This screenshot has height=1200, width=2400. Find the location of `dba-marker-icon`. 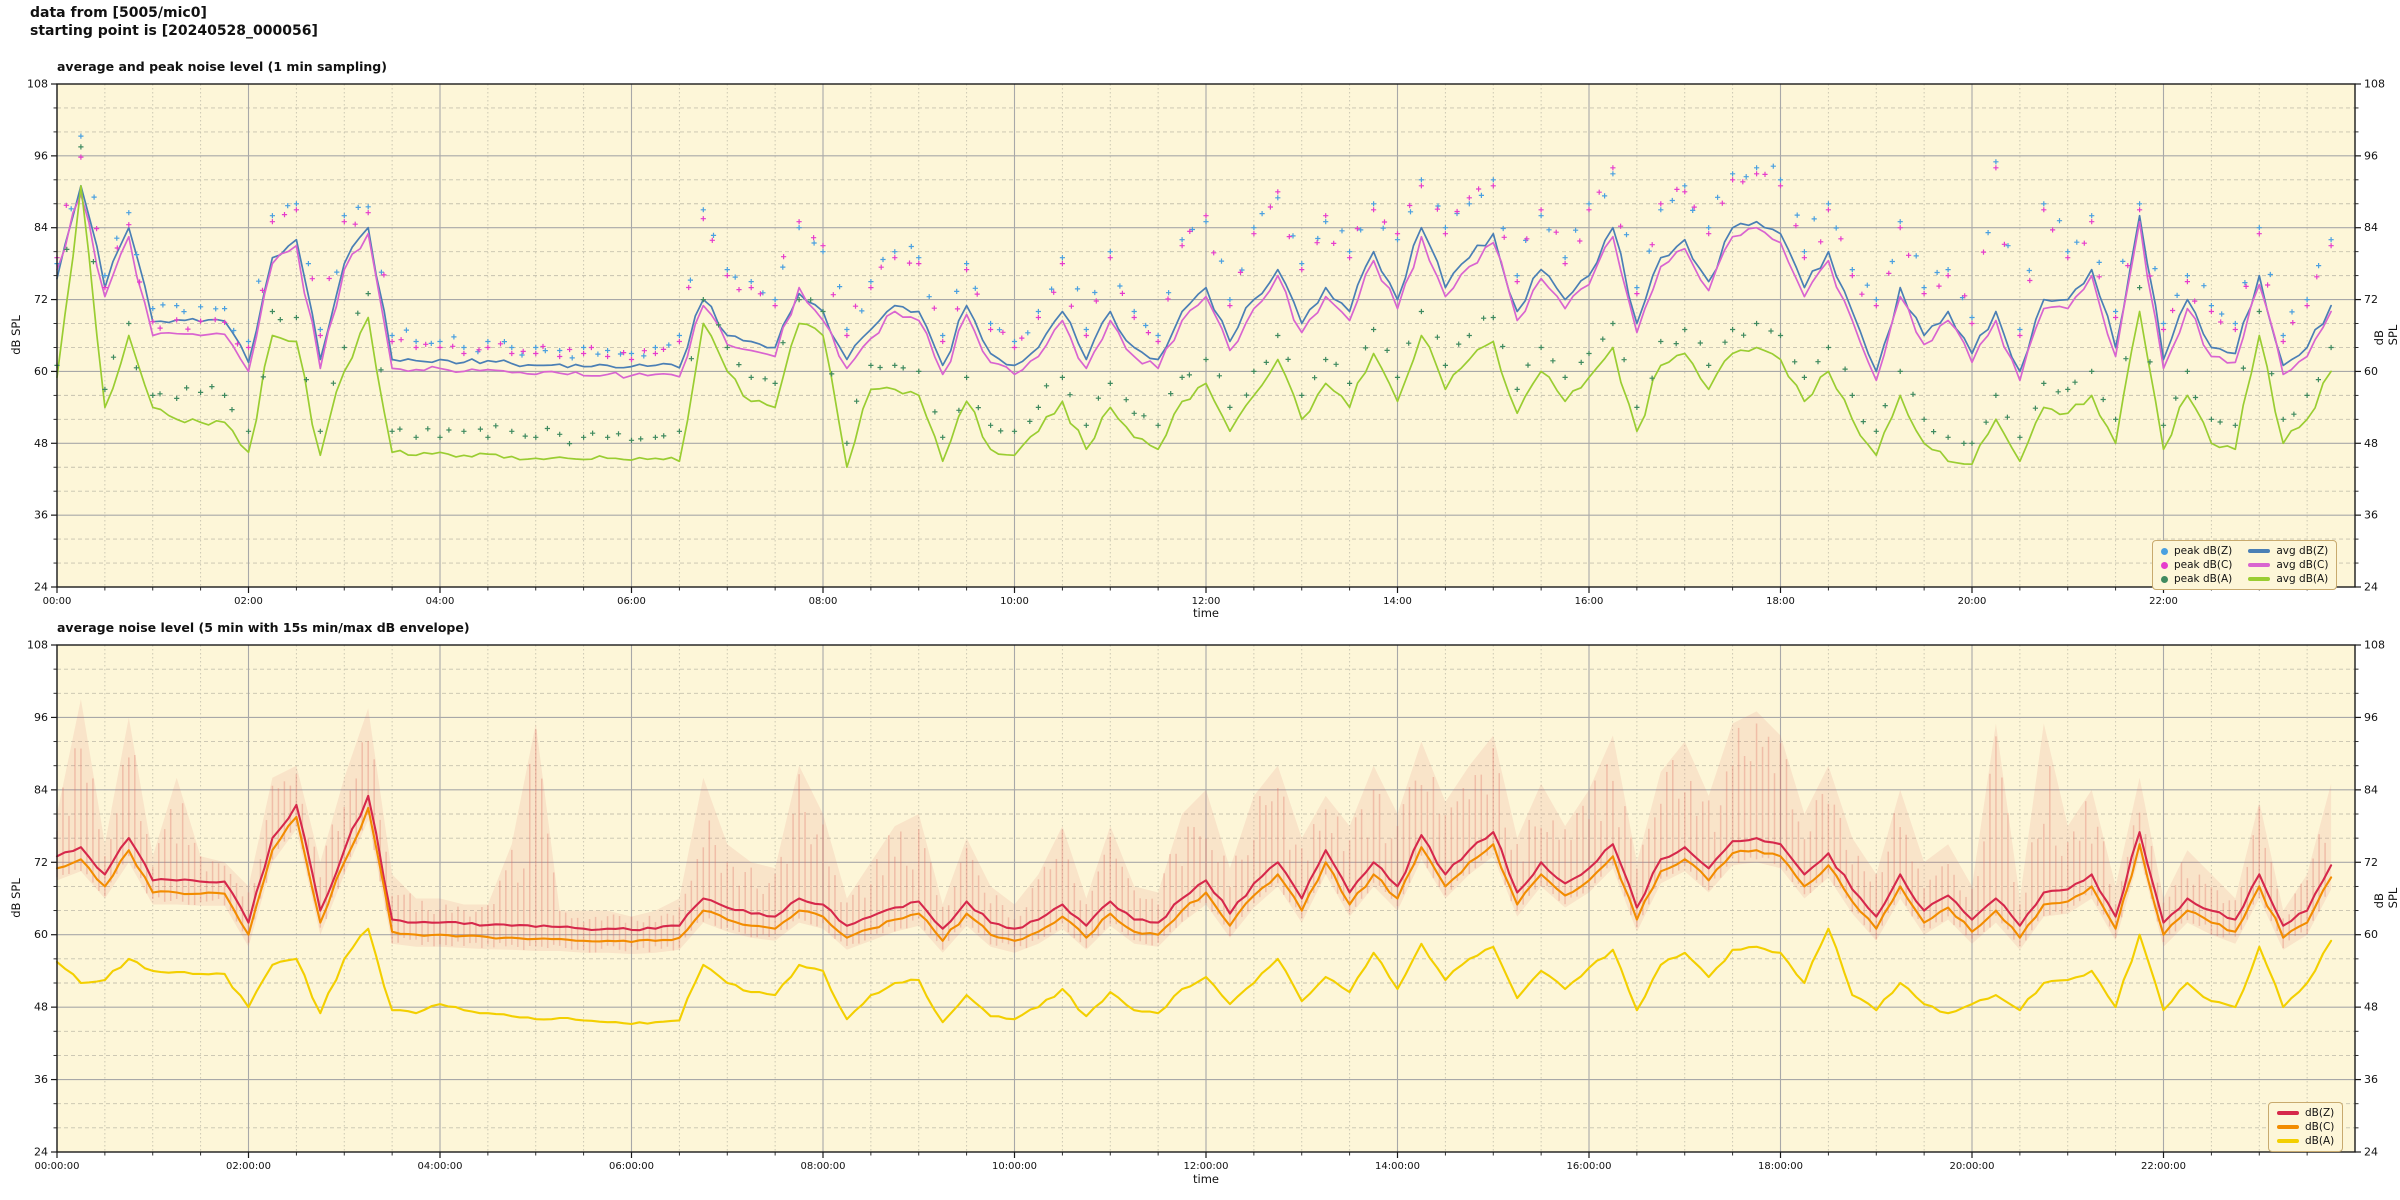

dba-marker-icon is located at coordinates (2288, 1141).